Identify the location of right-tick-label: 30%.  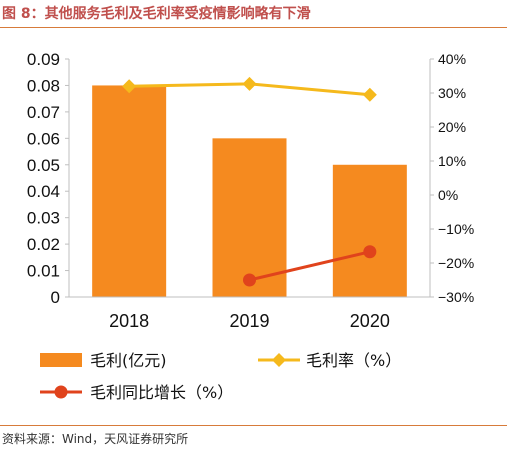
(452, 93).